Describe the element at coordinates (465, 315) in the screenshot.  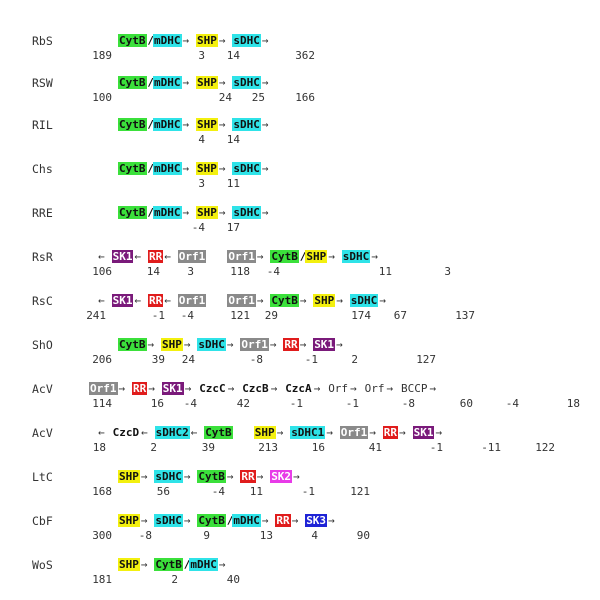
I see `spacer-distance: 137` at that location.